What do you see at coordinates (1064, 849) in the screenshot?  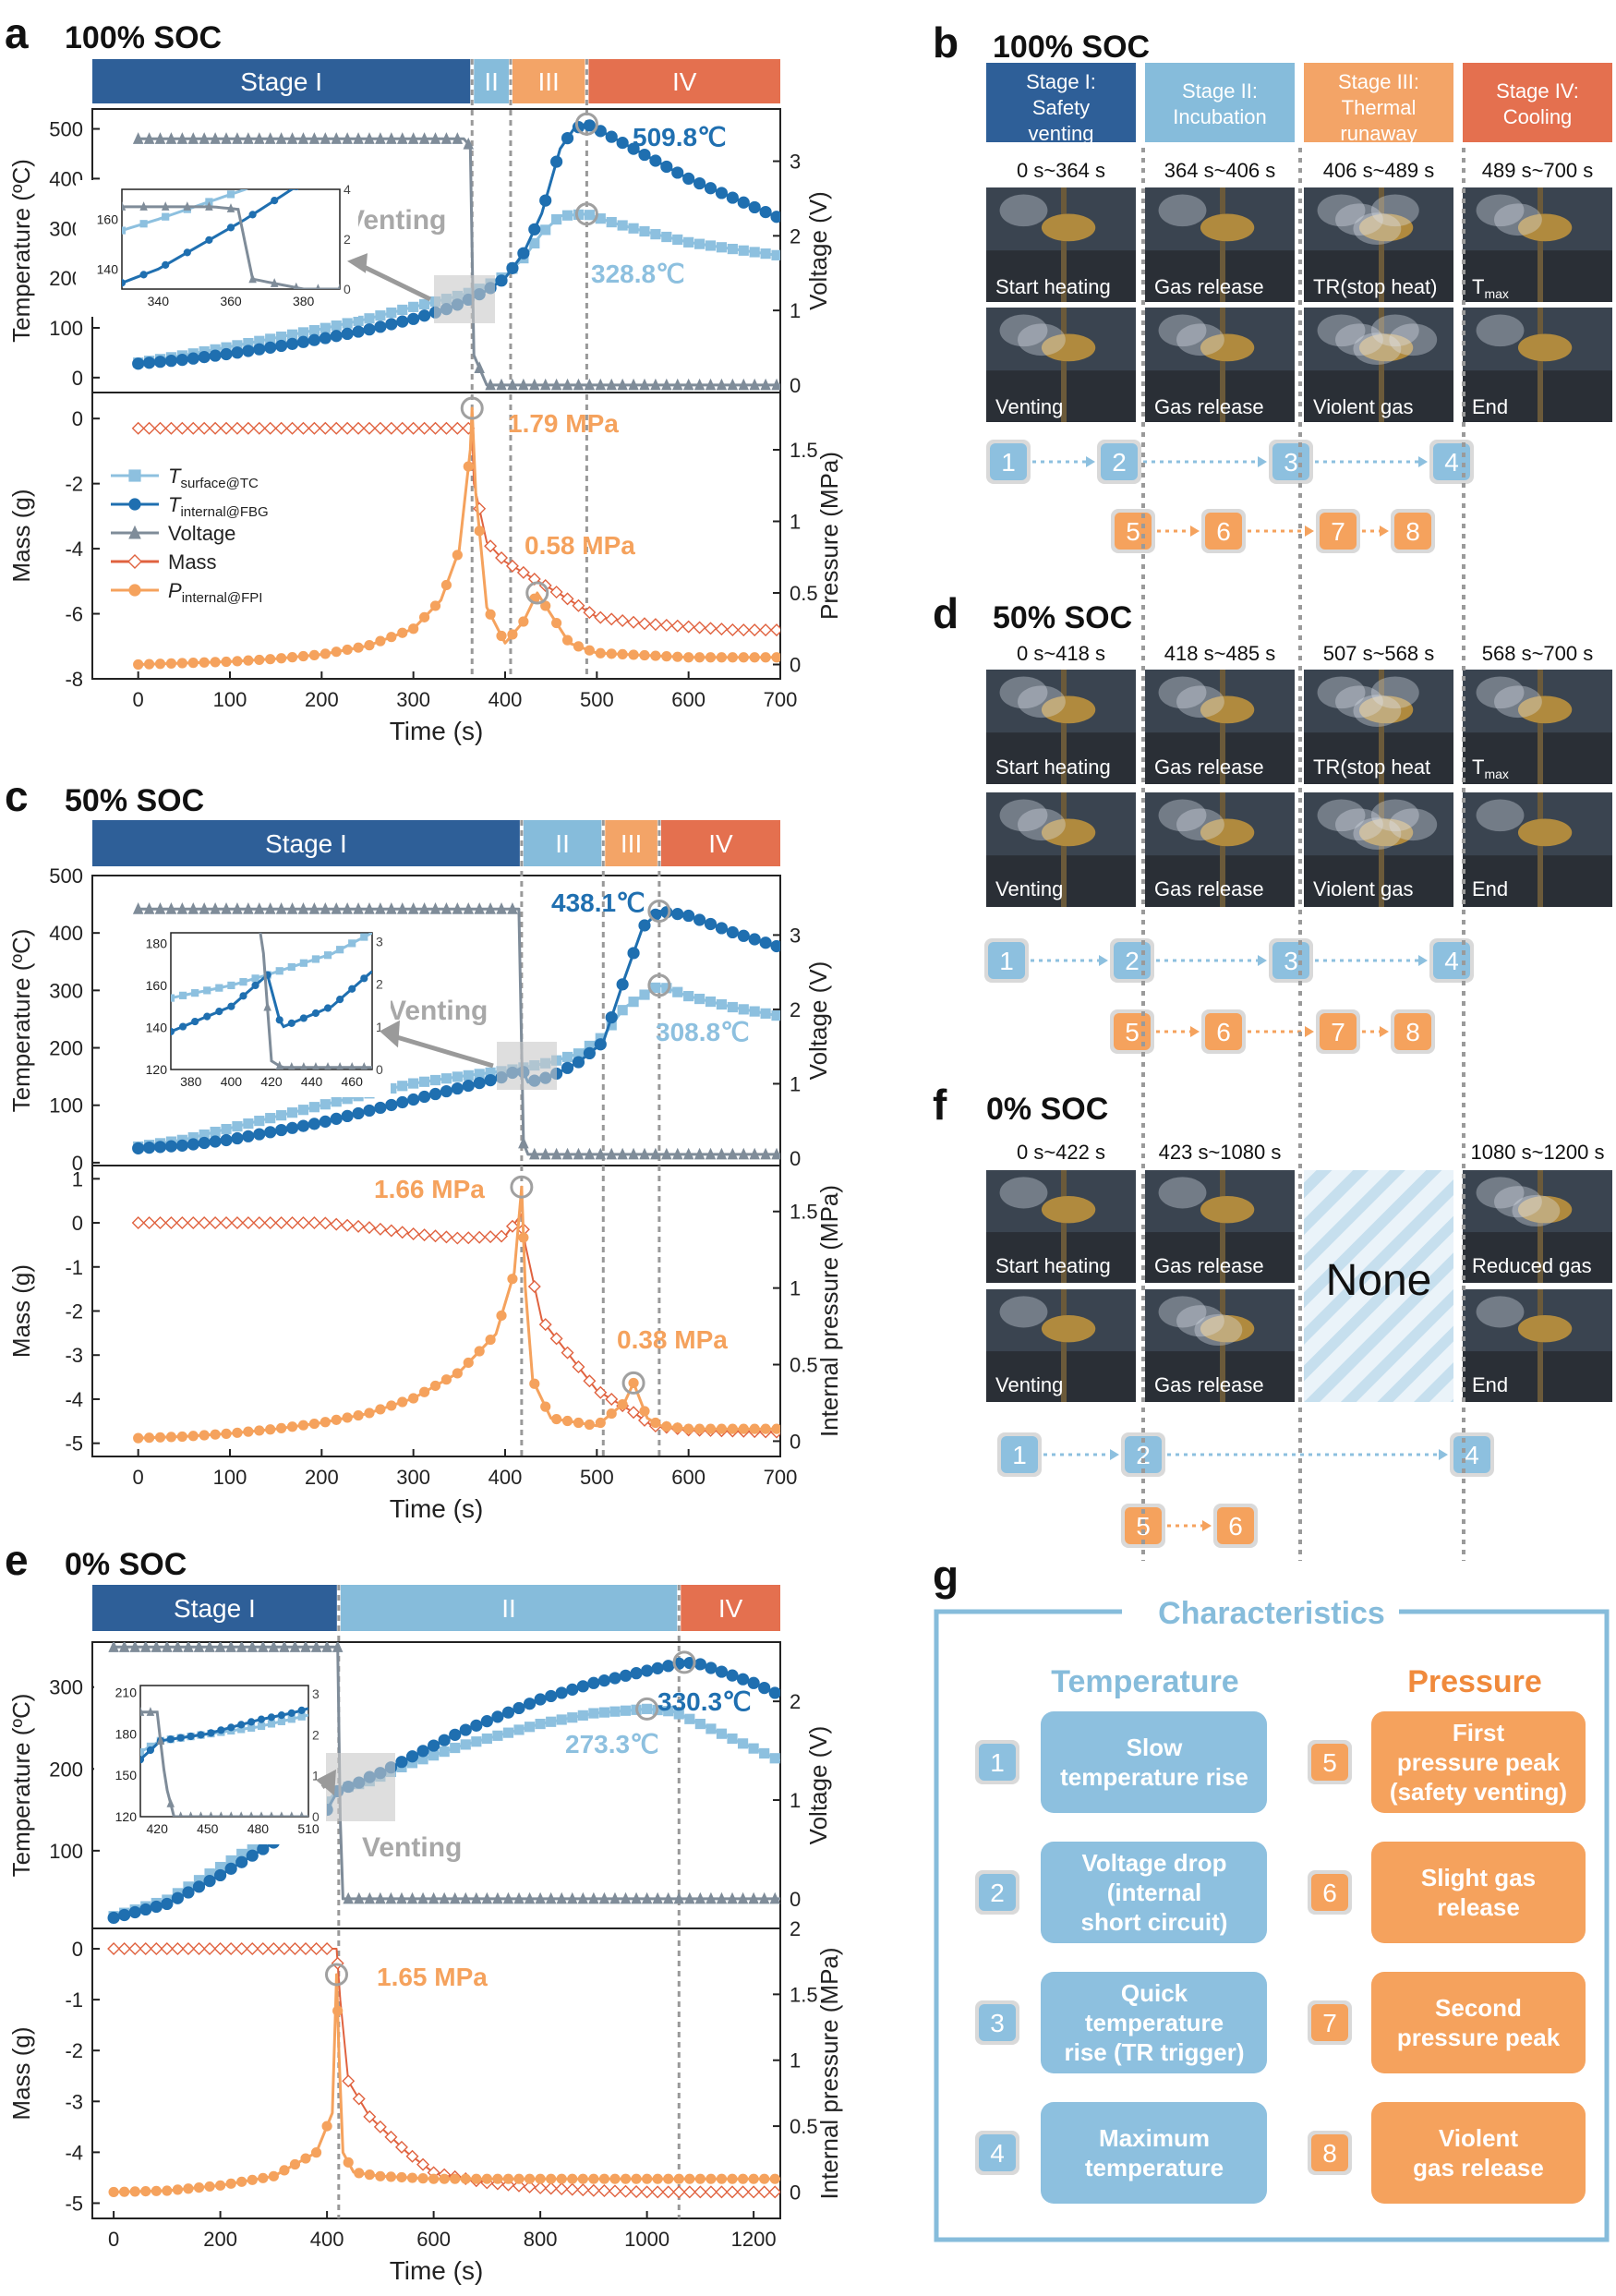 I see `photo-rod` at bounding box center [1064, 849].